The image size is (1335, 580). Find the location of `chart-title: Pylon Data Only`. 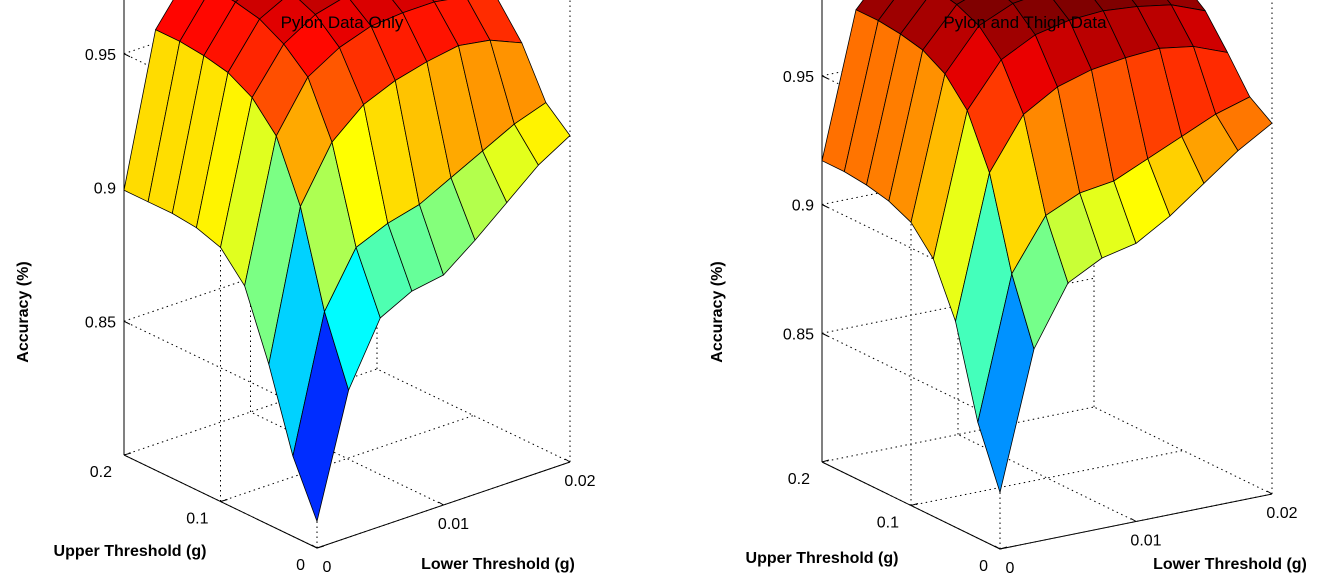

chart-title: Pylon Data Only is located at coordinates (342, 22).